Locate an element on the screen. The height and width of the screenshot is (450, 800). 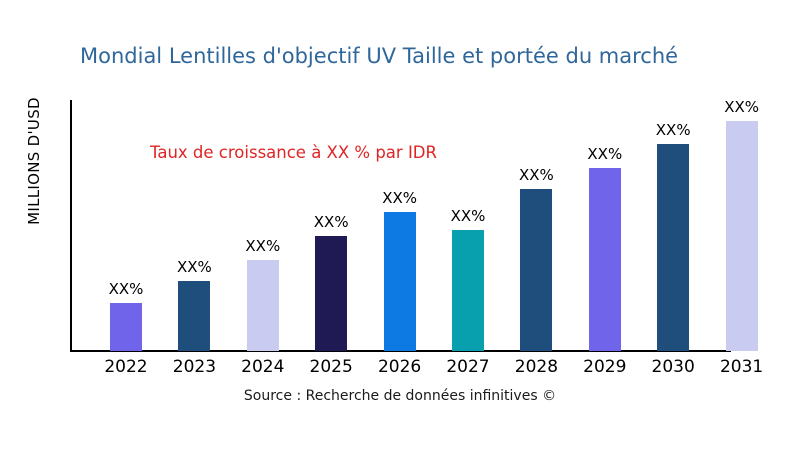
bar-2028 is located at coordinates (536, 270).